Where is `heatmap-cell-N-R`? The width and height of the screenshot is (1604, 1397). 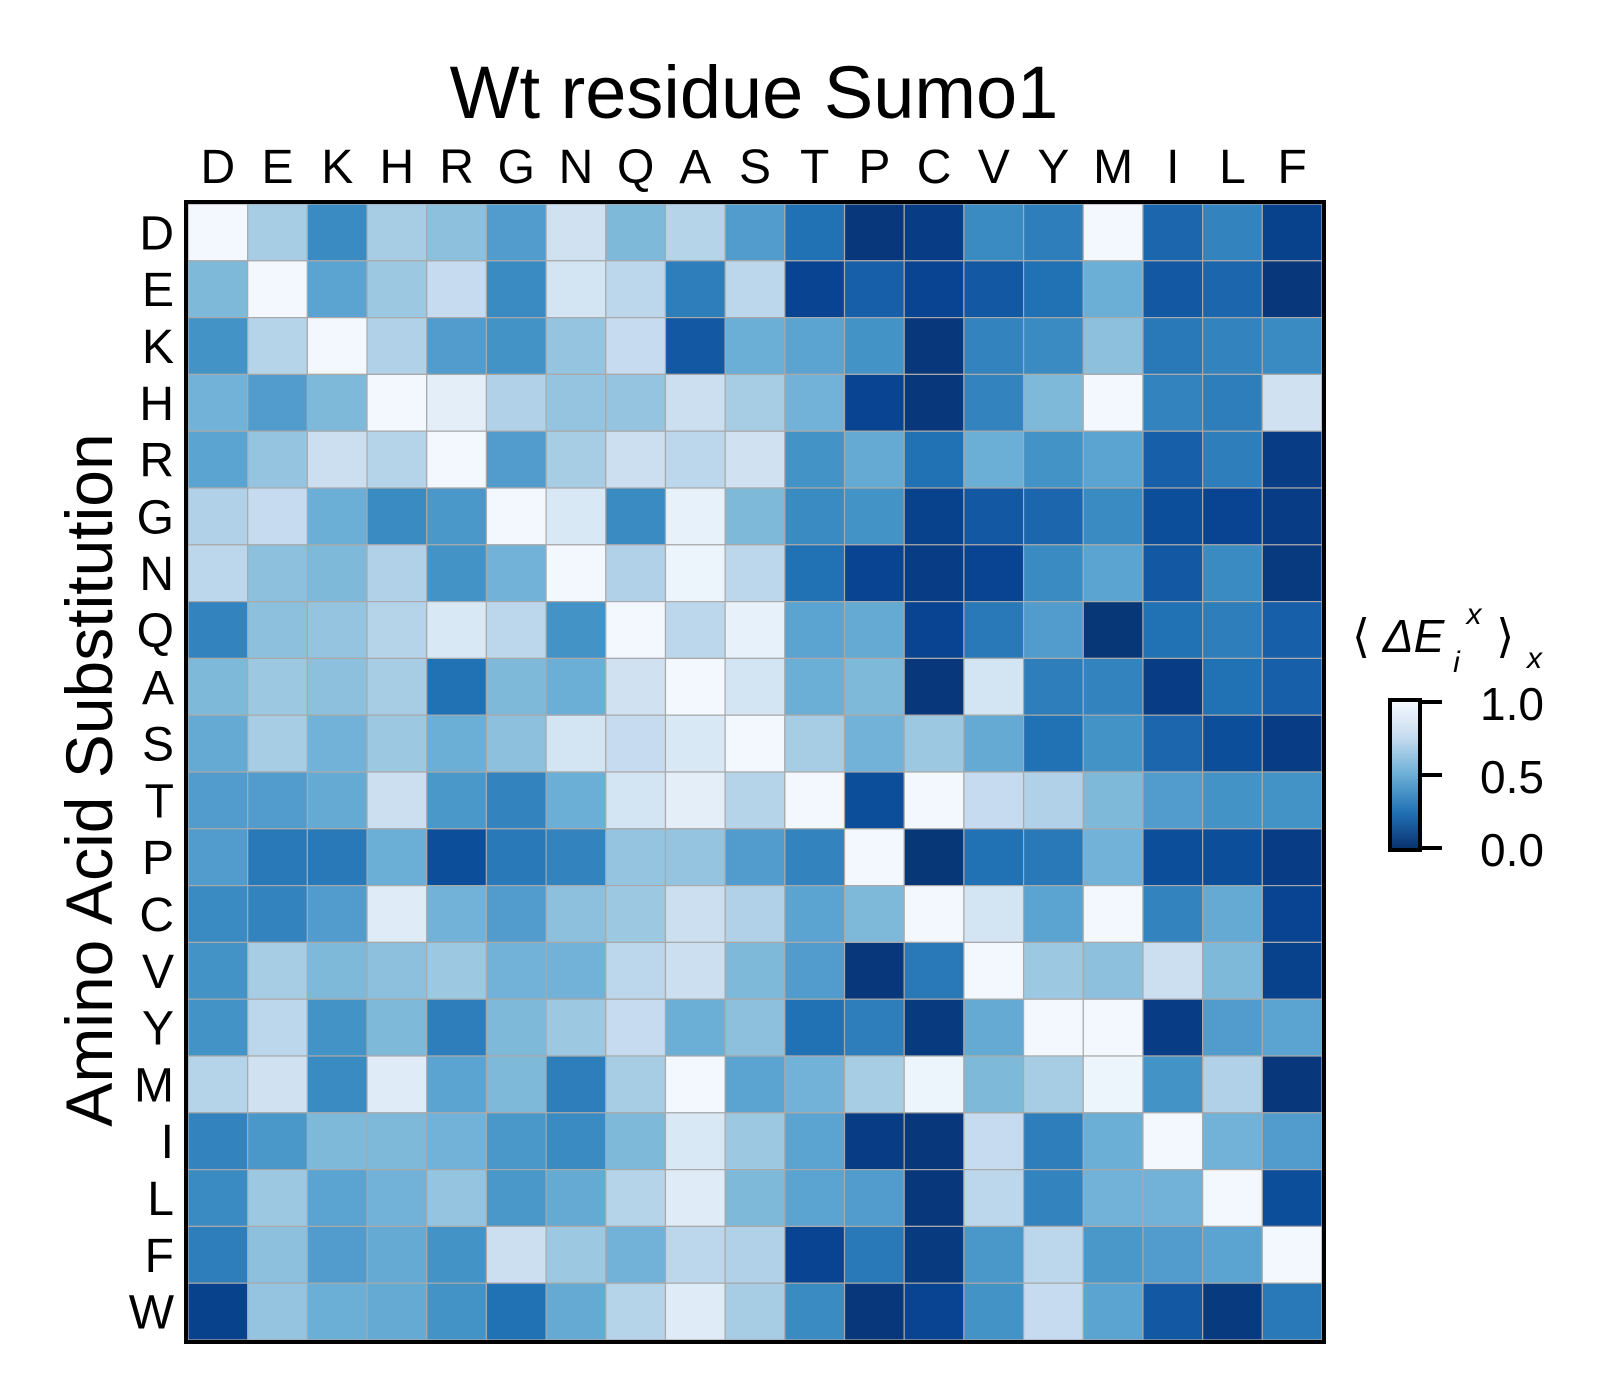
heatmap-cell-N-R is located at coordinates (457, 573).